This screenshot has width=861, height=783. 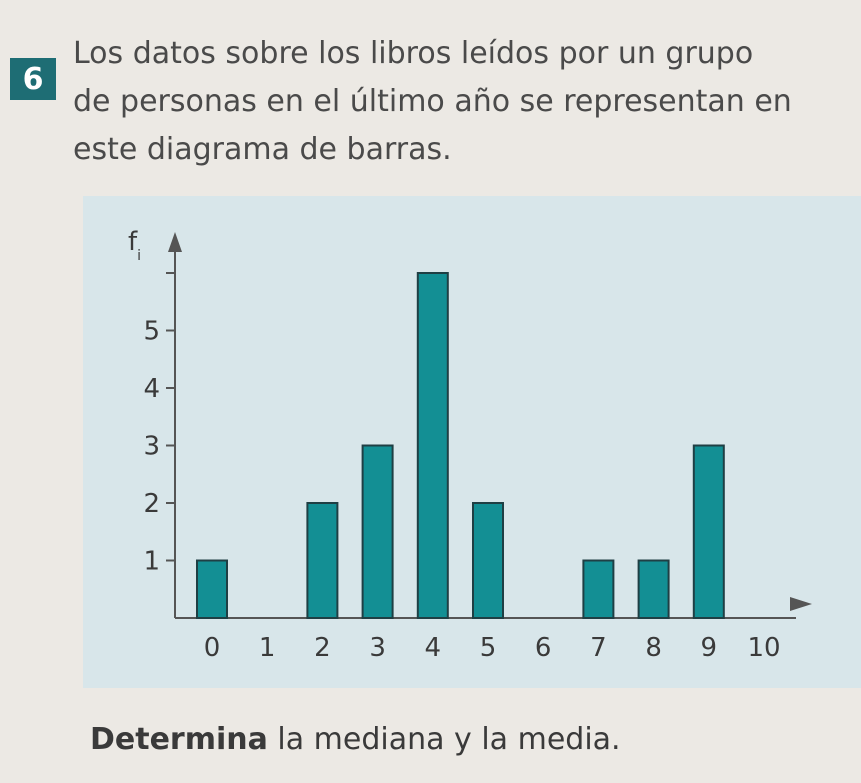 I want to click on y-tick-label: 1, so click(x=151, y=562).